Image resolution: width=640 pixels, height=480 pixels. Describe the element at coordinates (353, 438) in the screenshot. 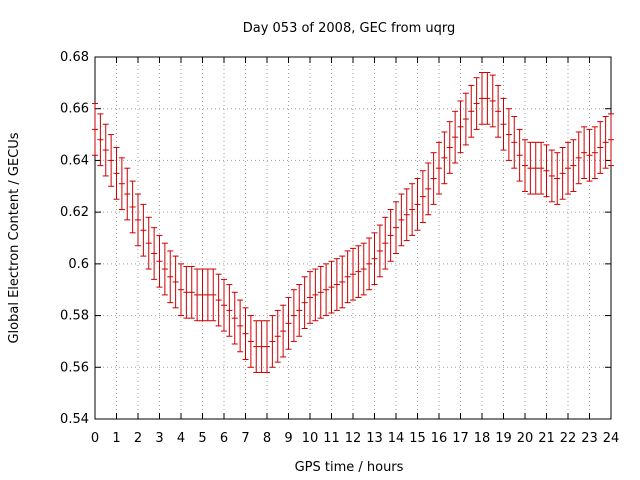

I see `x-tick-label: 12` at that location.